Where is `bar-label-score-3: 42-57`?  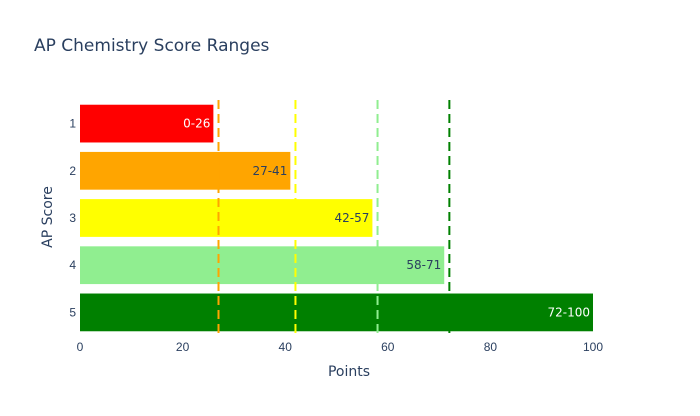 bar-label-score-3: 42-57 is located at coordinates (352, 218).